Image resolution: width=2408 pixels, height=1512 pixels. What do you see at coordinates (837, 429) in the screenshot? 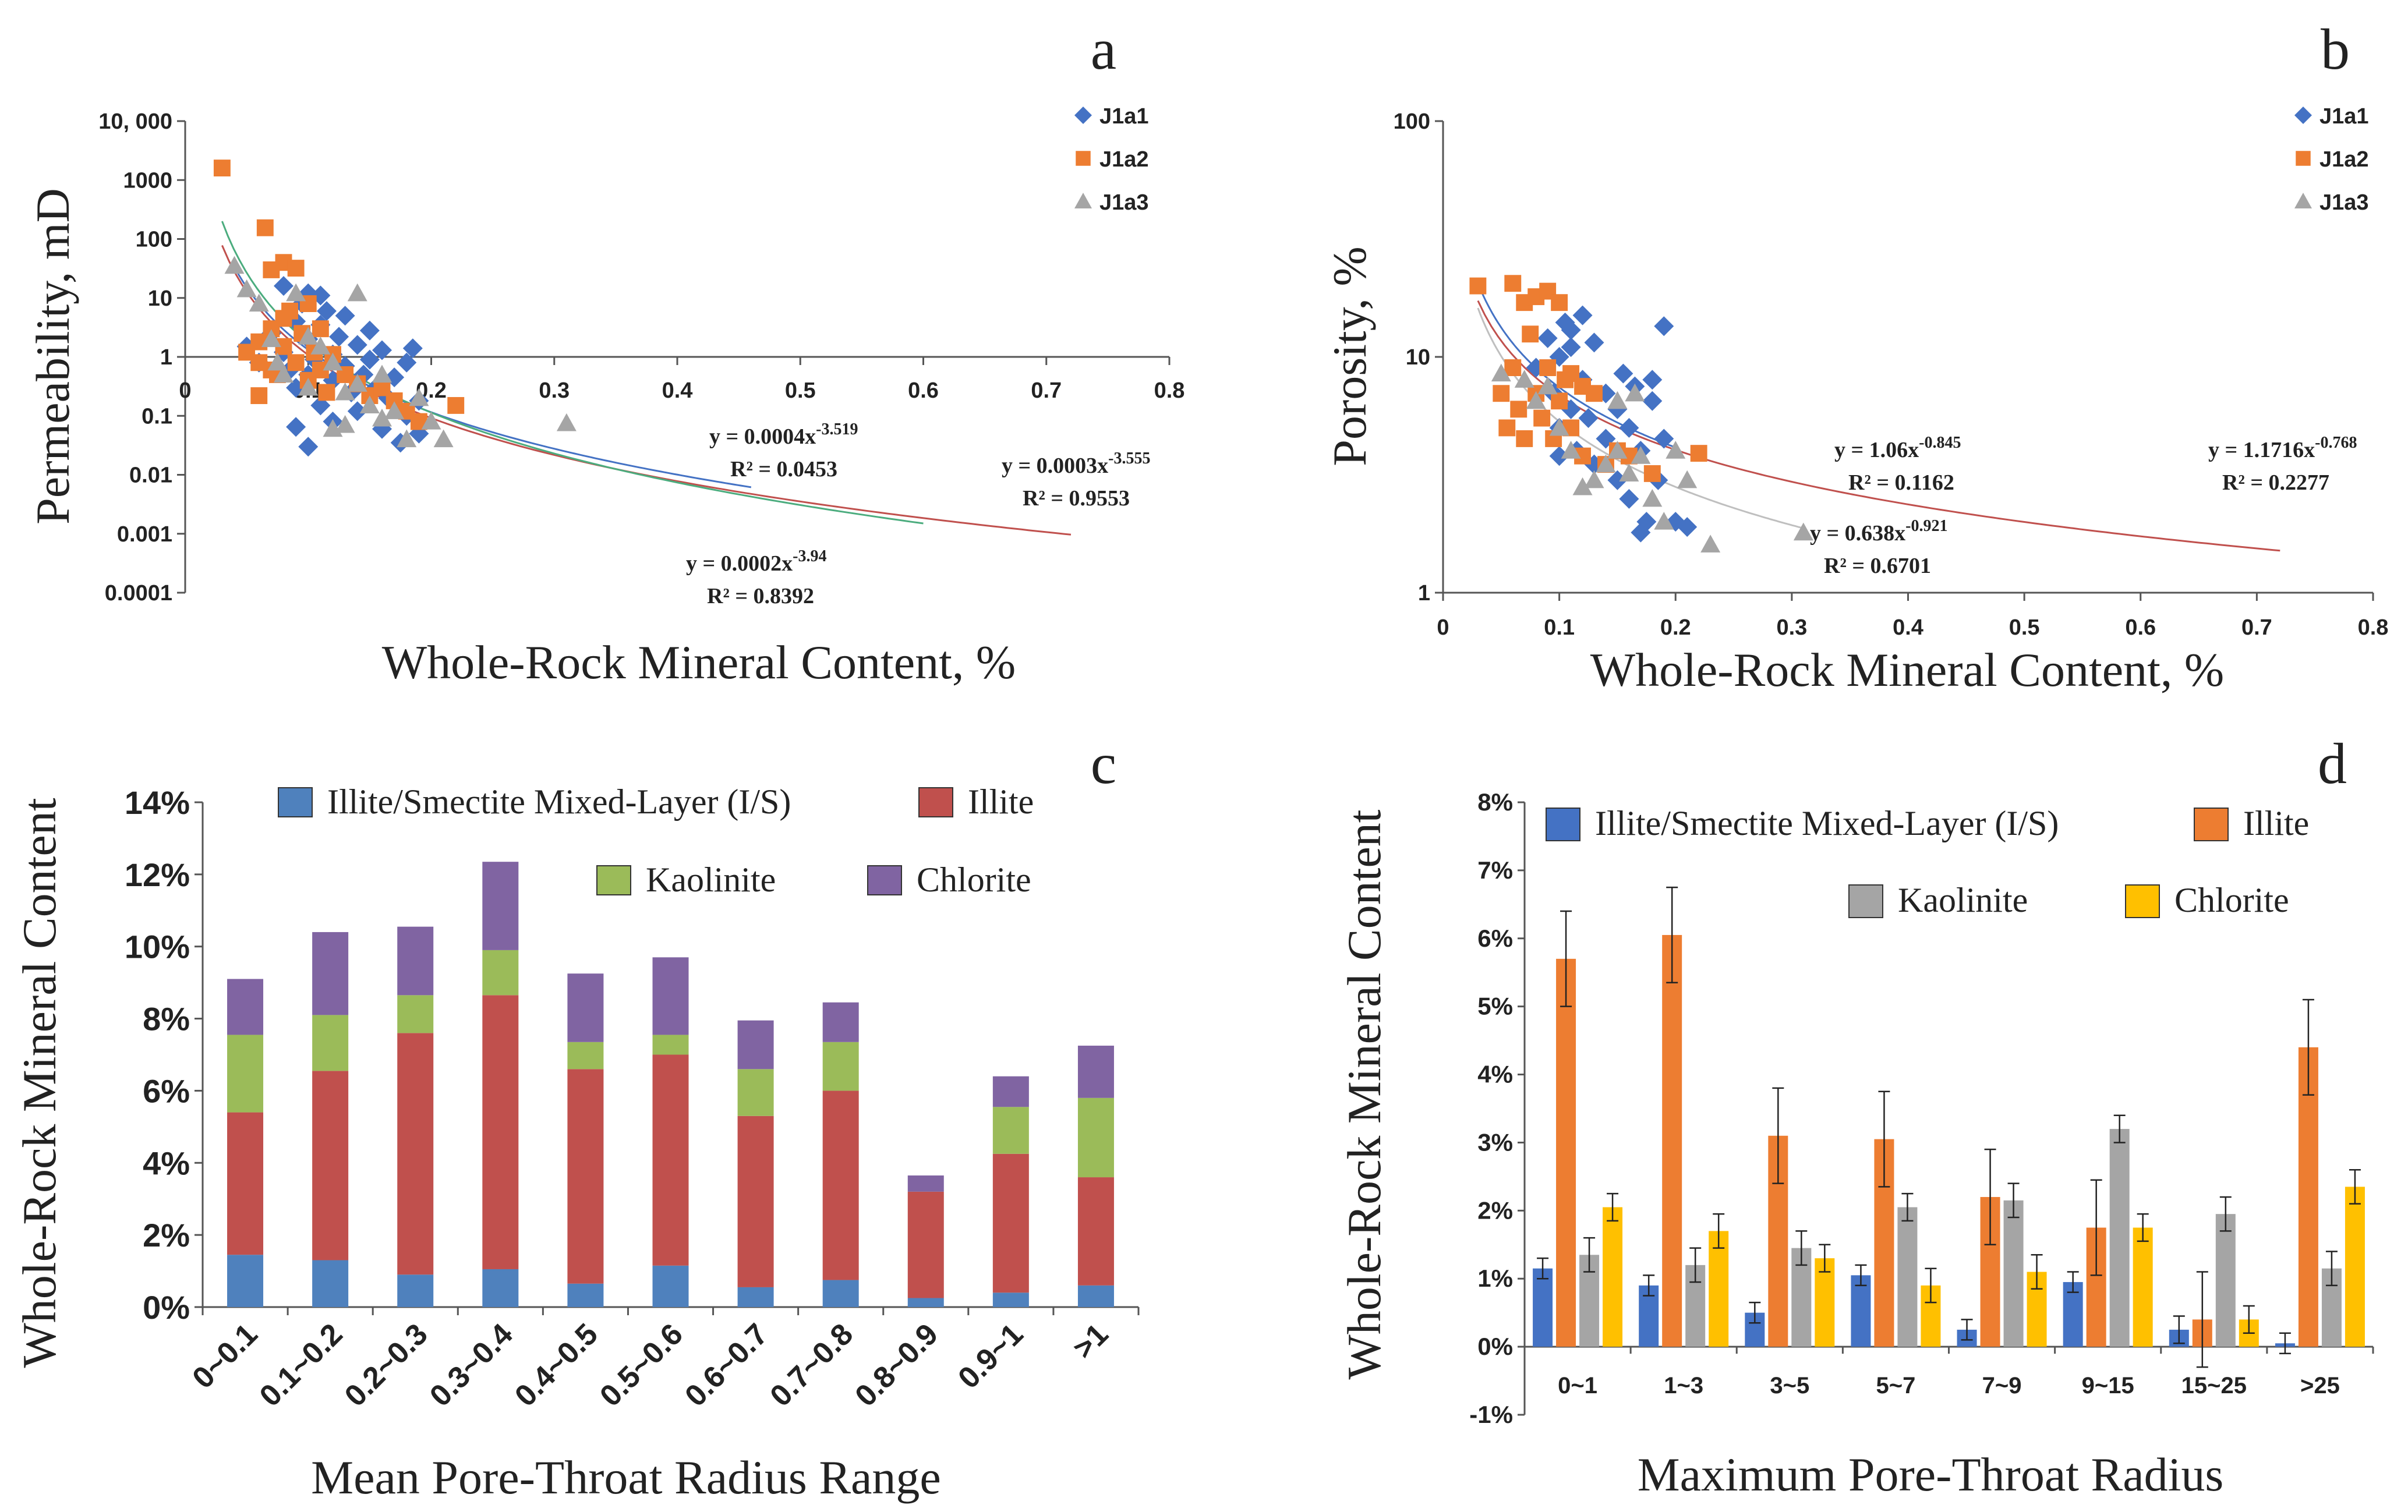
I see `equation-exponent: -3.519` at bounding box center [837, 429].